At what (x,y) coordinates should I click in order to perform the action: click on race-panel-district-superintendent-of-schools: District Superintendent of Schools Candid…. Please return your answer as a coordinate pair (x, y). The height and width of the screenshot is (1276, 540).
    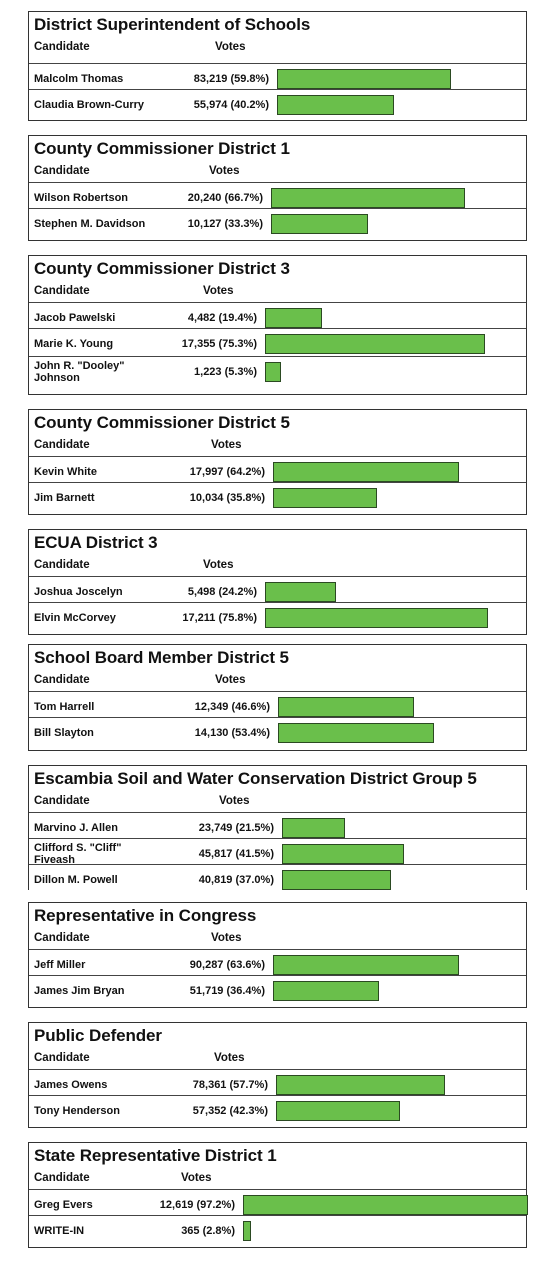
    Looking at the image, I should click on (277, 66).